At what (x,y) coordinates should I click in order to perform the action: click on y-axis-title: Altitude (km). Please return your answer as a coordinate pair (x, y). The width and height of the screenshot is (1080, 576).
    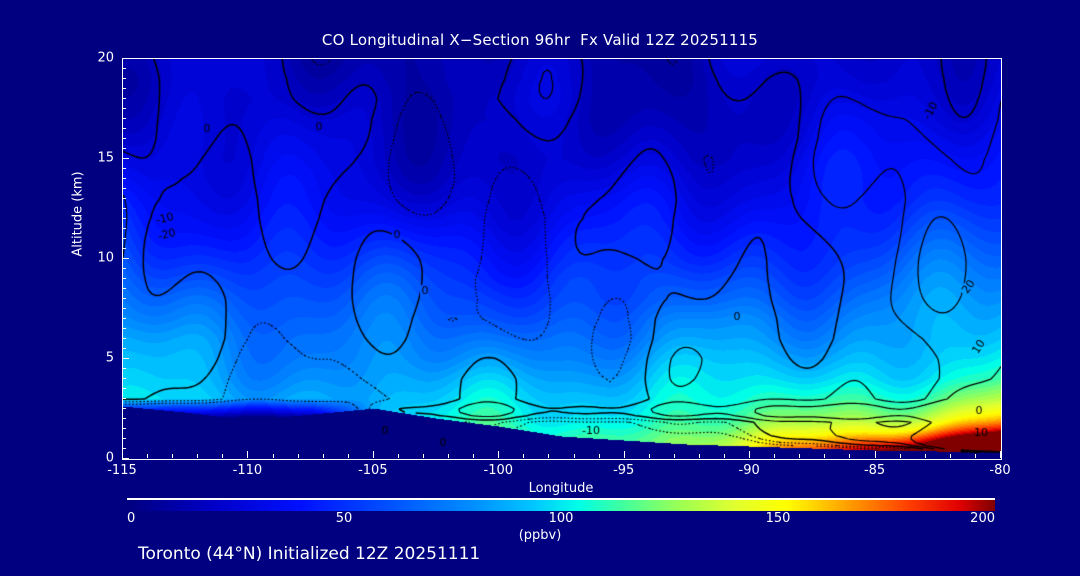
    Looking at the image, I should click on (78, 214).